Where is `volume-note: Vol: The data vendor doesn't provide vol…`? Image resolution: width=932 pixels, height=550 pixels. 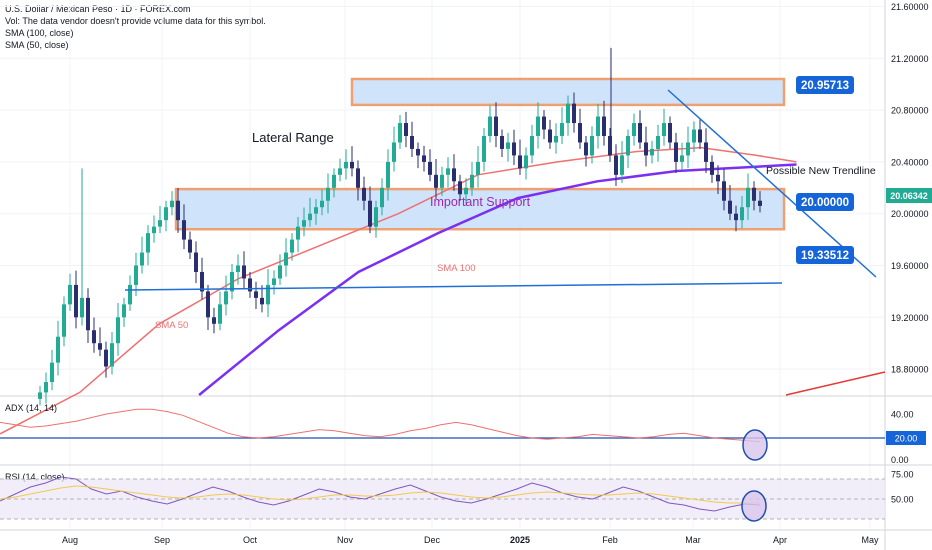 volume-note: Vol: The data vendor doesn't provide vol… is located at coordinates (135, 21).